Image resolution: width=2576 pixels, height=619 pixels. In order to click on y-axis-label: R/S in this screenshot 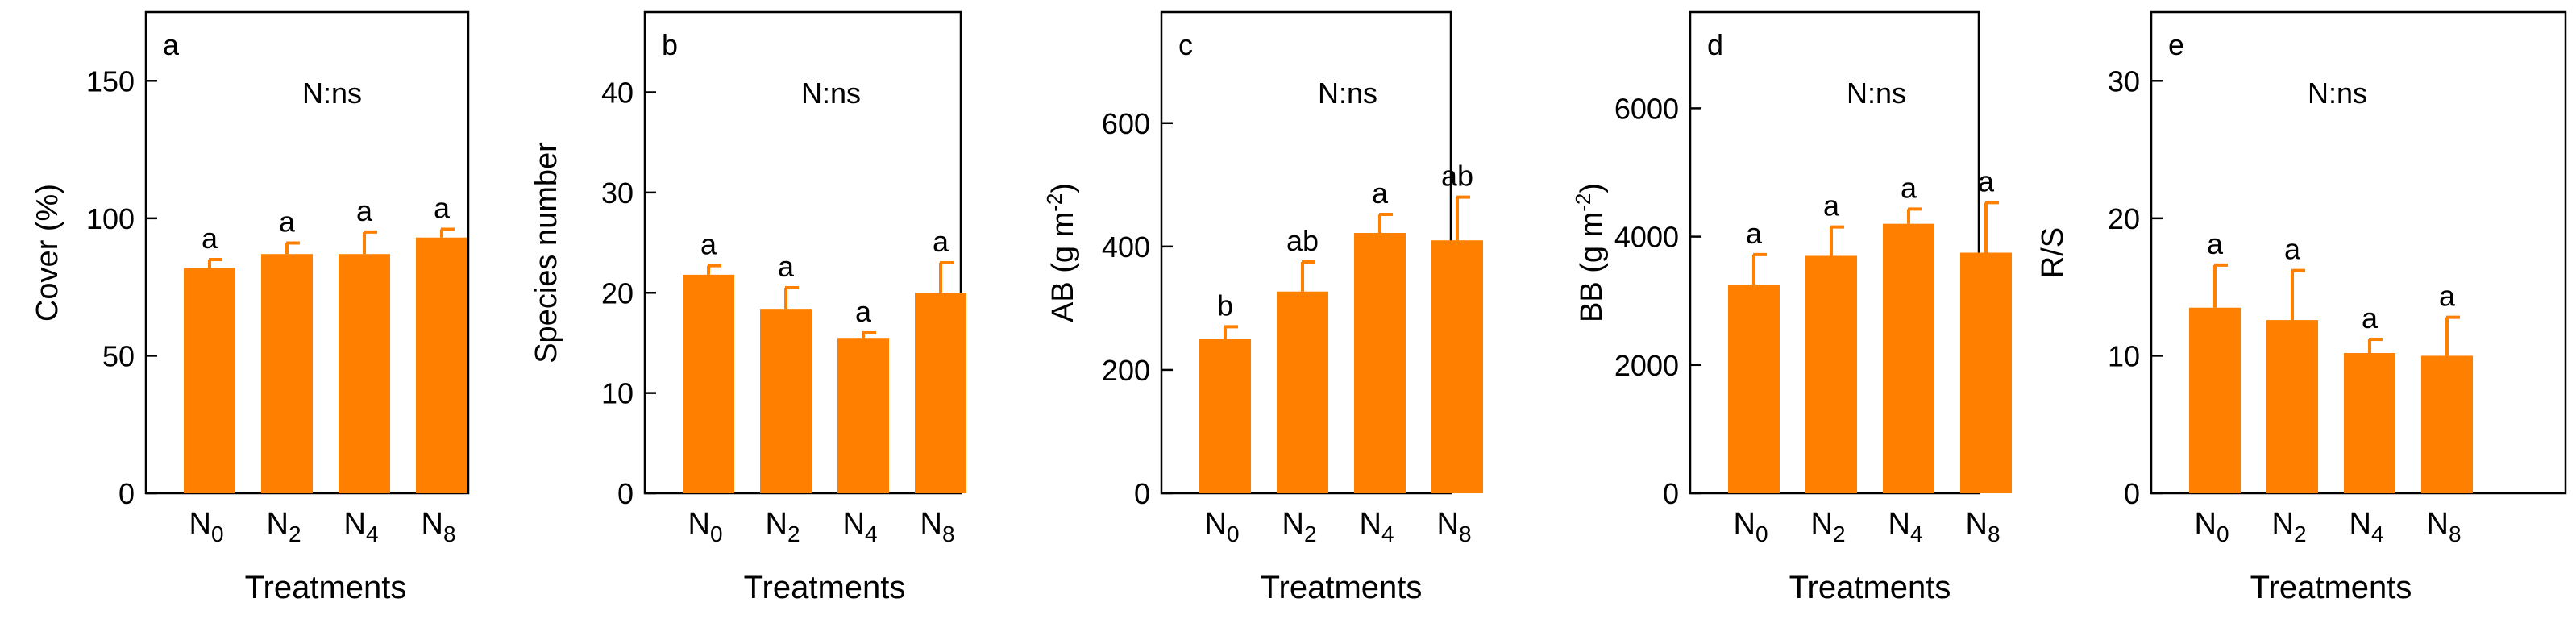, I will do `click(2053, 252)`.